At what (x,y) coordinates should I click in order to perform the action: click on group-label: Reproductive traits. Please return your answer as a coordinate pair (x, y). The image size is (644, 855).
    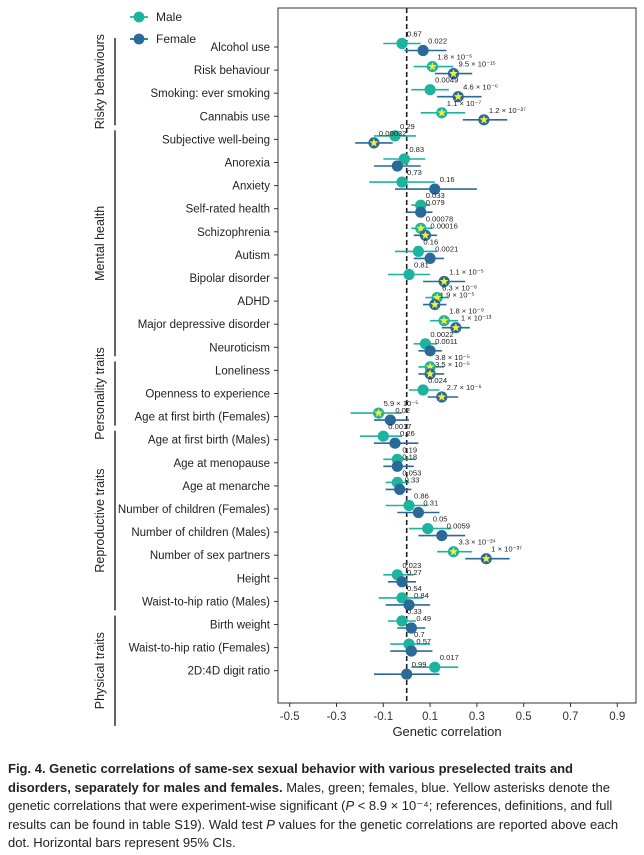
    Looking at the image, I should click on (100, 520).